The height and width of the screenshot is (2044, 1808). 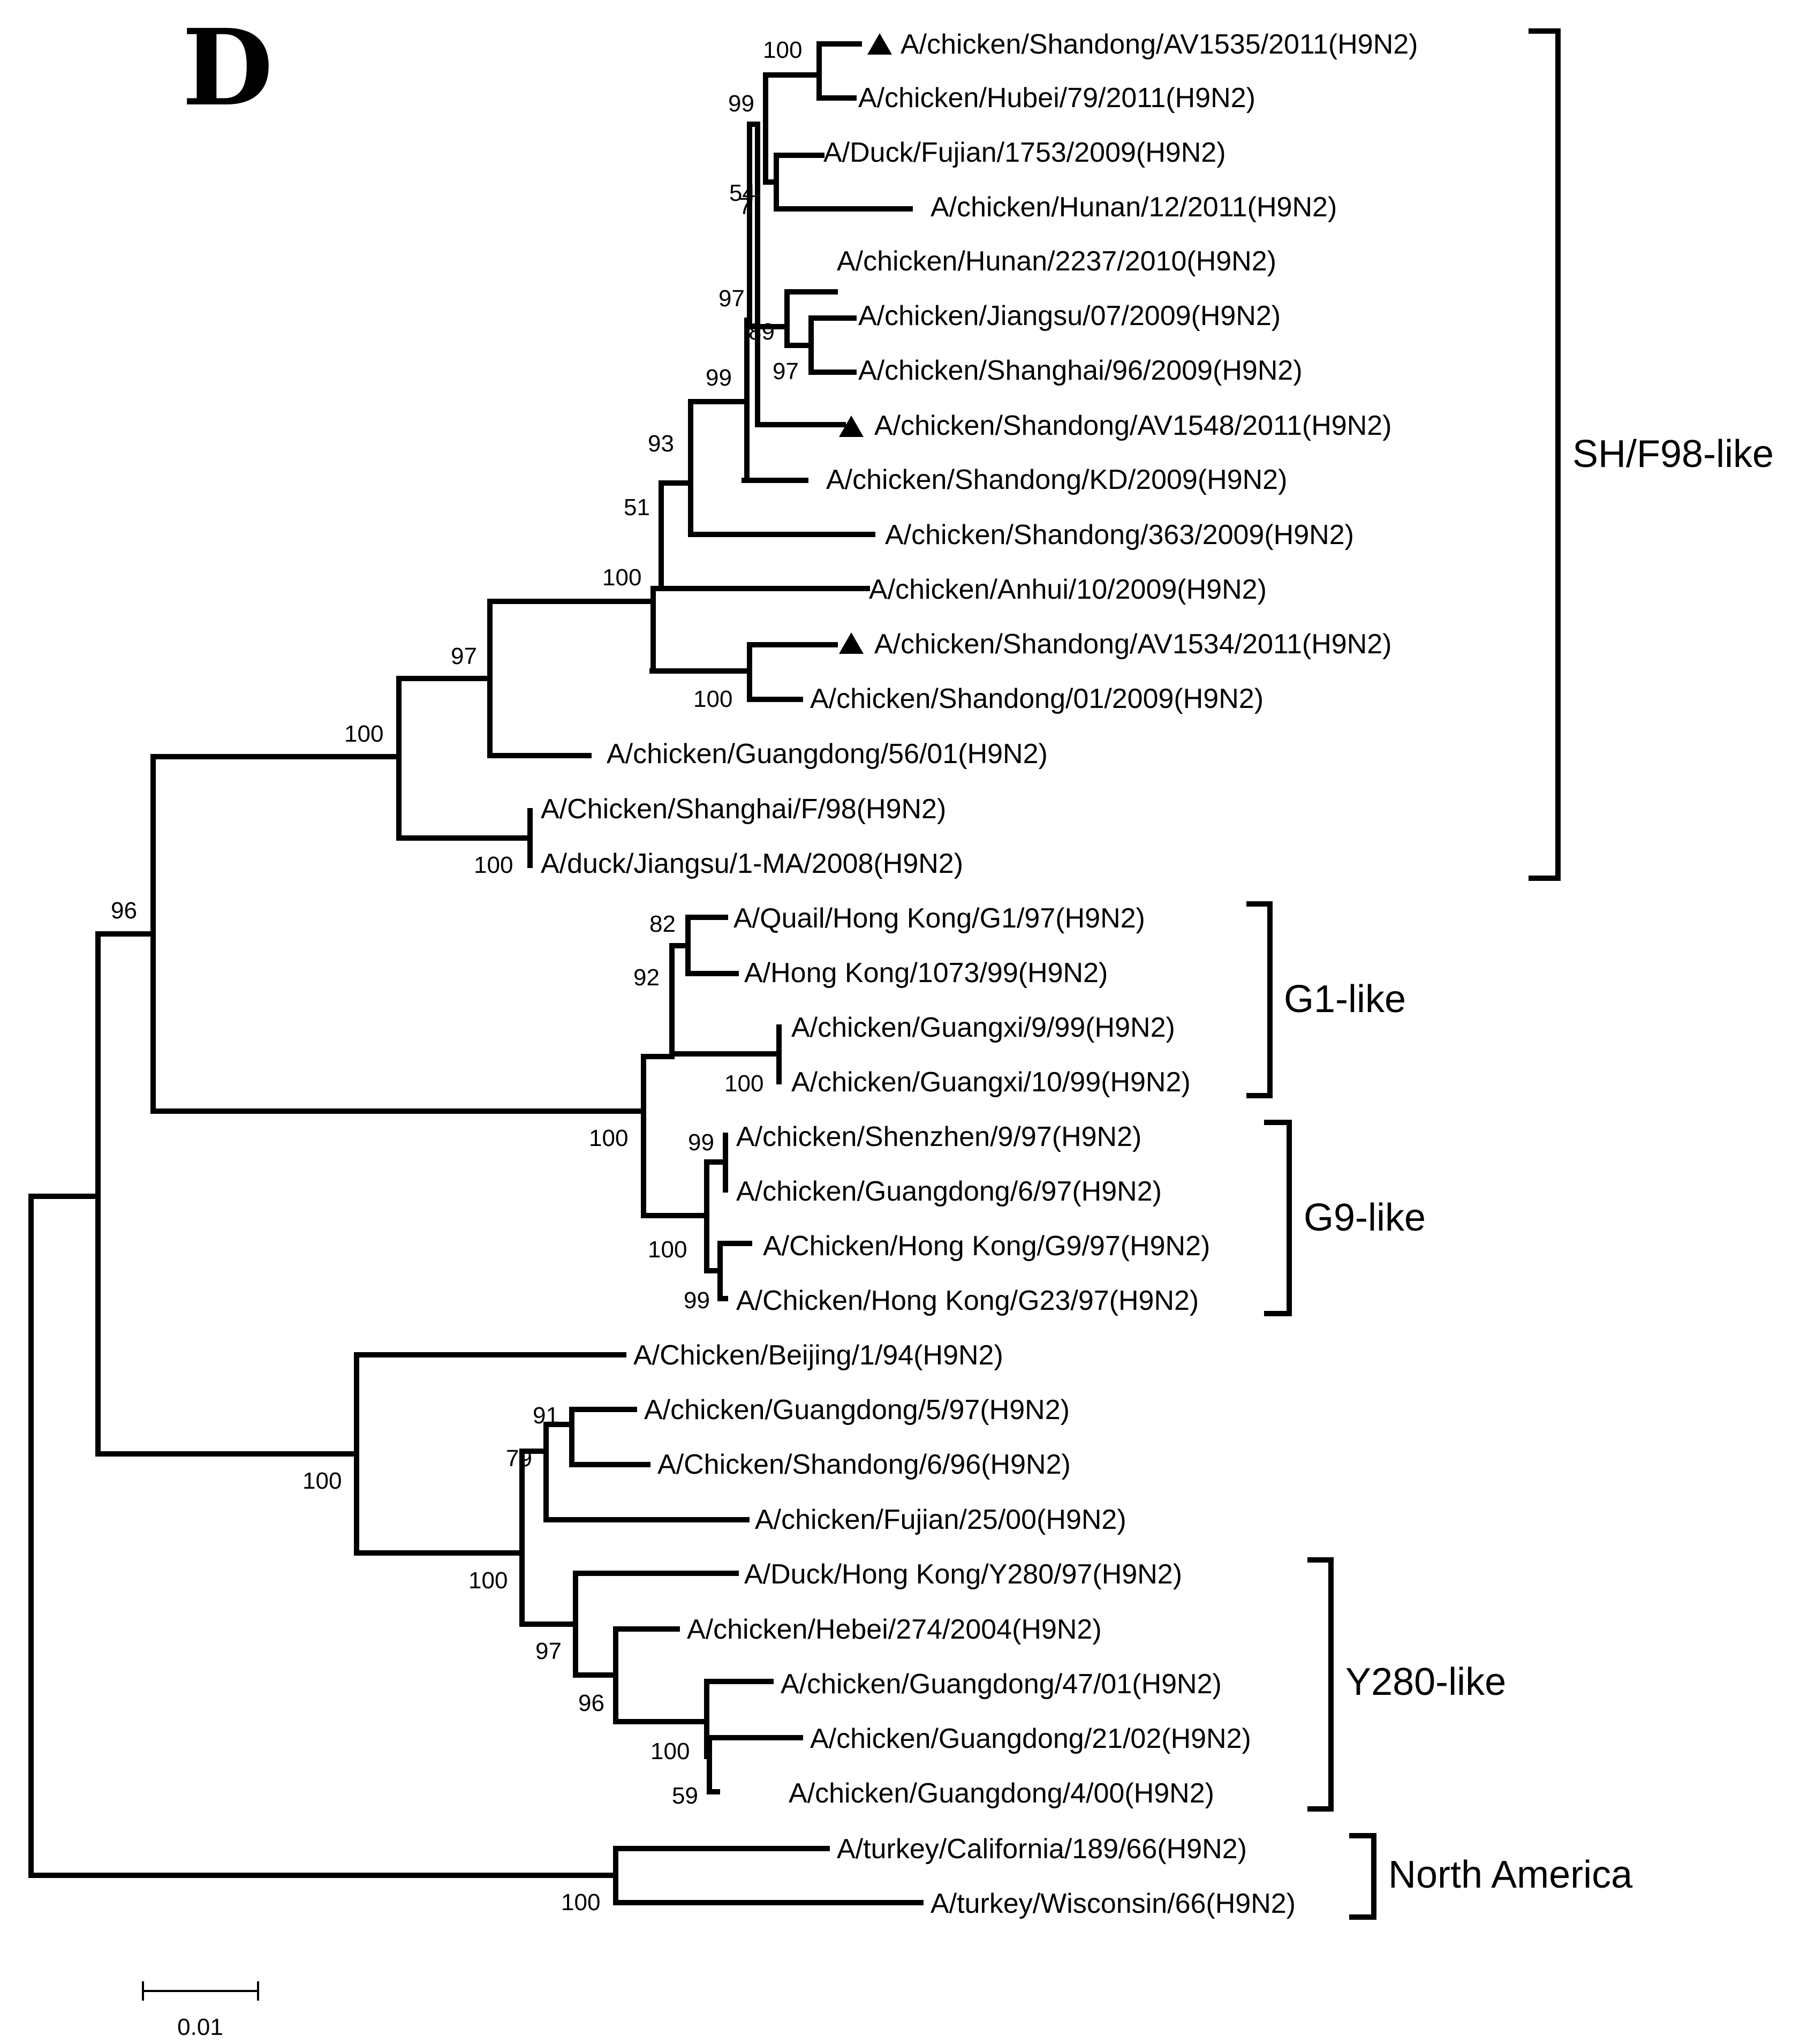 What do you see at coordinates (1119, 534) in the screenshot?
I see `leaf-label: A/chicken/Shandong/363/2009(H9N2)` at bounding box center [1119, 534].